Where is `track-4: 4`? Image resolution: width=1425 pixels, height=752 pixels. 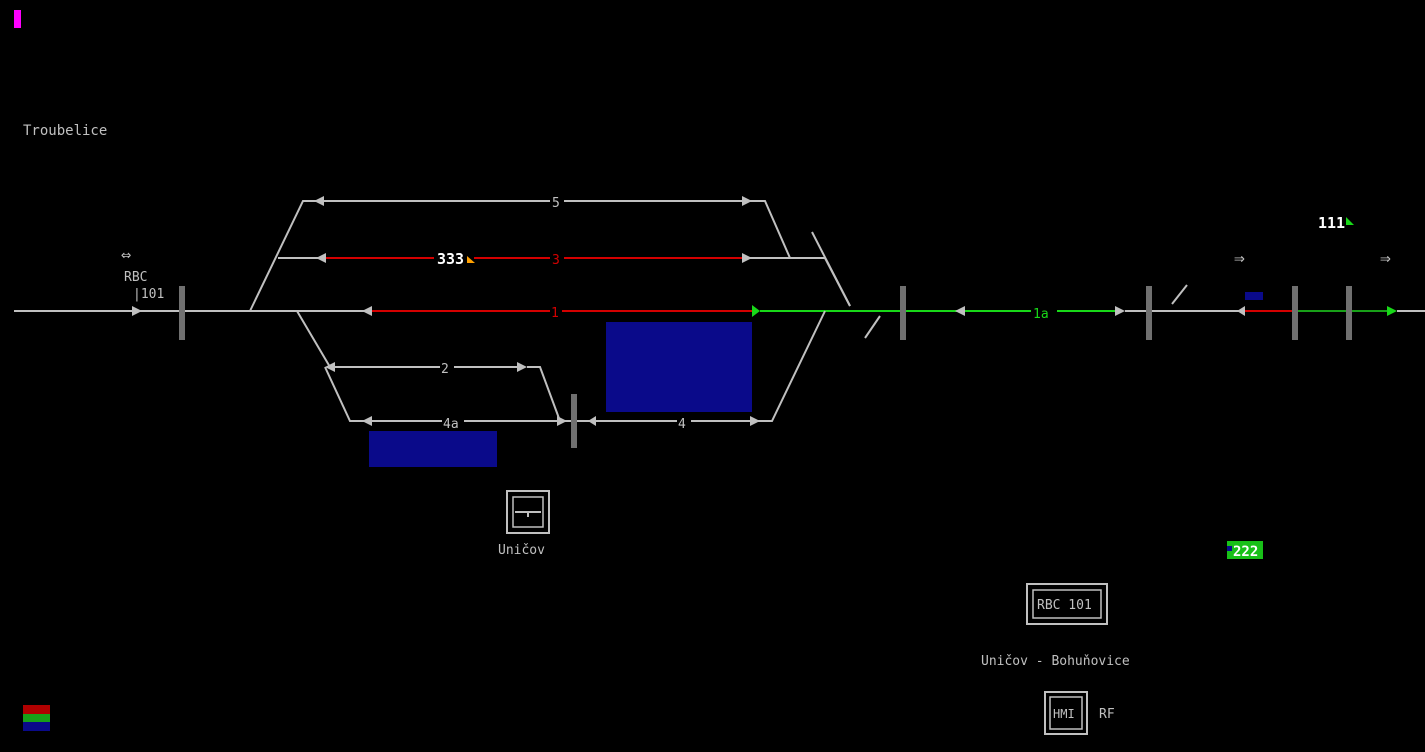 track-4: 4 is located at coordinates (671, 422).